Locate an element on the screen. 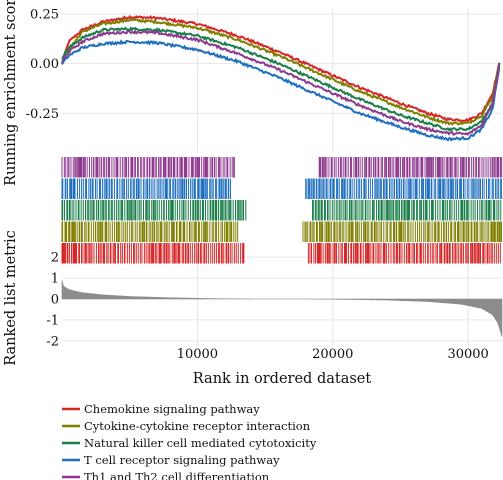 This screenshot has width=503, height=480. enrichment-y-axis-title: Running enrichment score is located at coordinates (11, 93).